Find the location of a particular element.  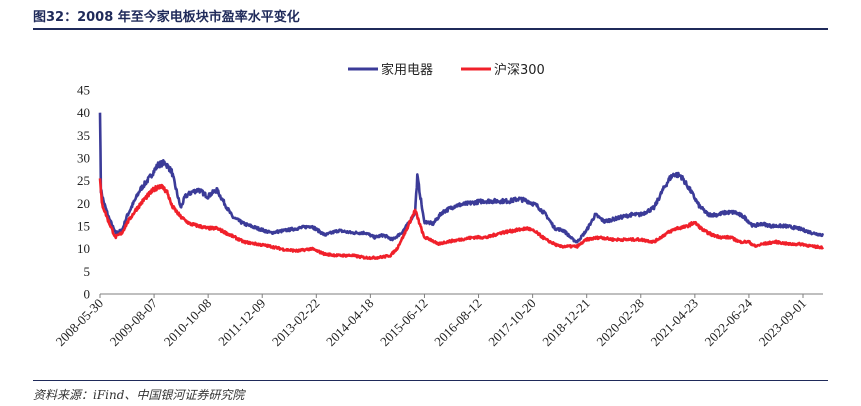

y-tick-label: 25 is located at coordinates (83, 180).